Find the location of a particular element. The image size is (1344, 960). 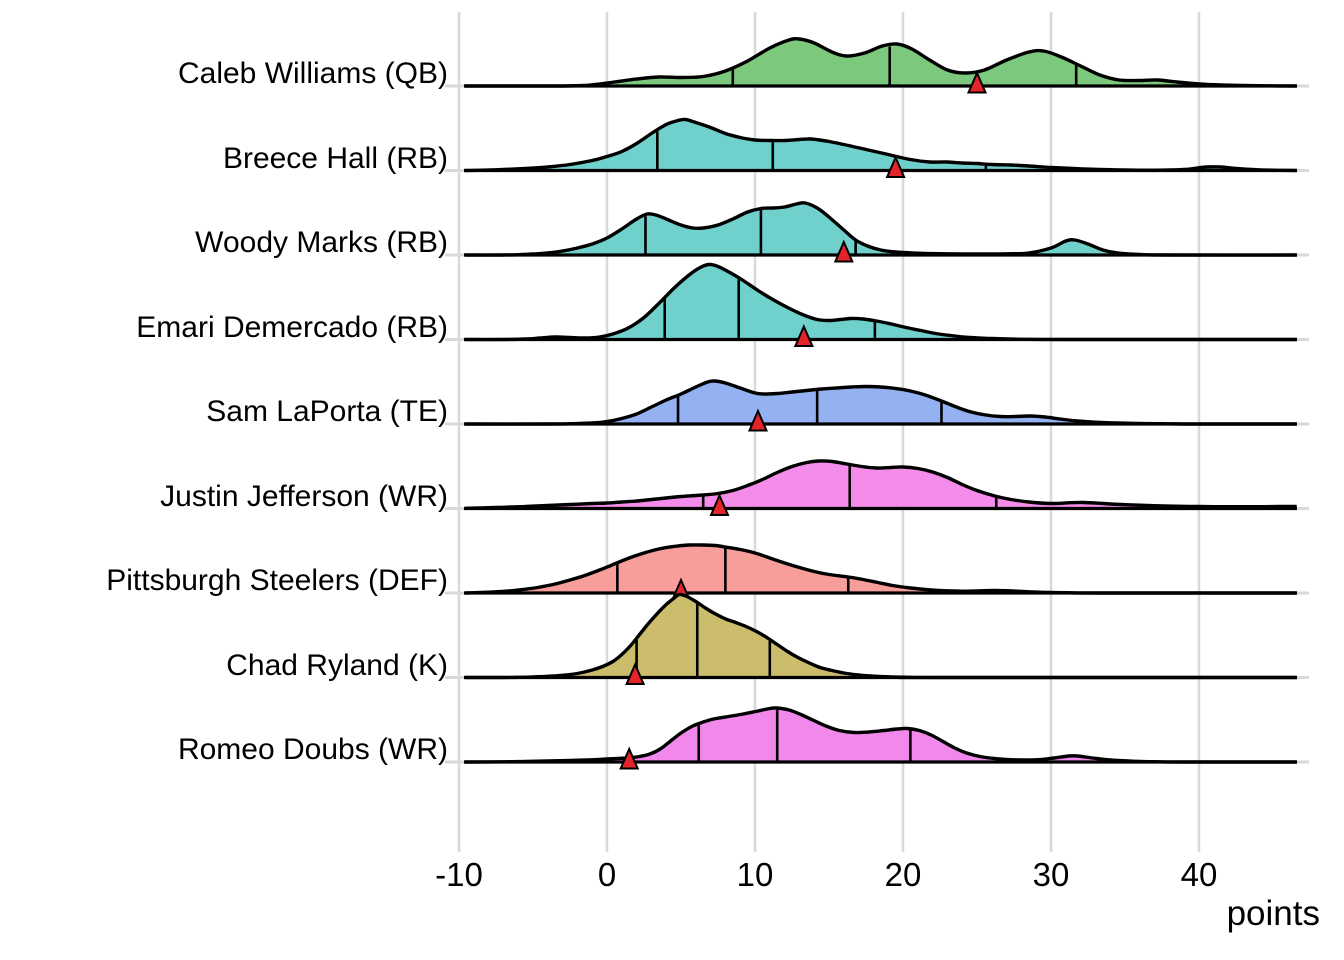

row-label: Pittsburgh Steelers (DEF) is located at coordinates (277, 580).